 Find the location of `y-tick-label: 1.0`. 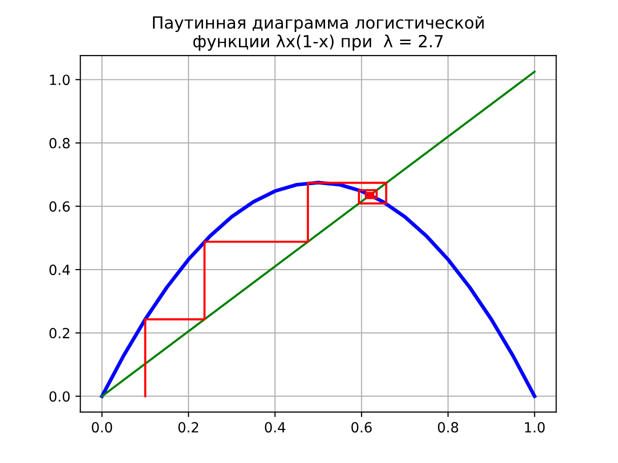

y-tick-label: 1.0 is located at coordinates (60, 80).